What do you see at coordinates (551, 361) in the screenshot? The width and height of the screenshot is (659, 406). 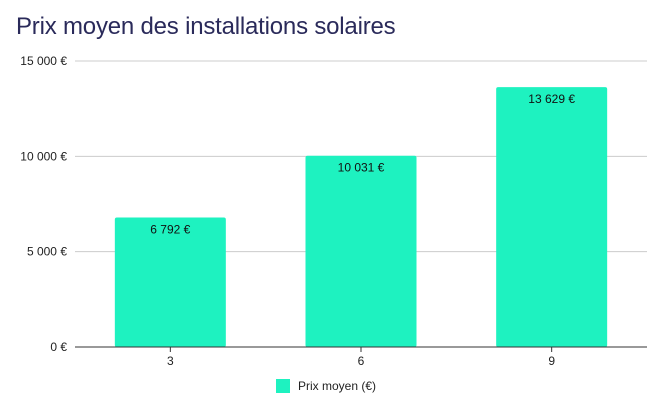 I see `x-tick-label: 9` at bounding box center [551, 361].